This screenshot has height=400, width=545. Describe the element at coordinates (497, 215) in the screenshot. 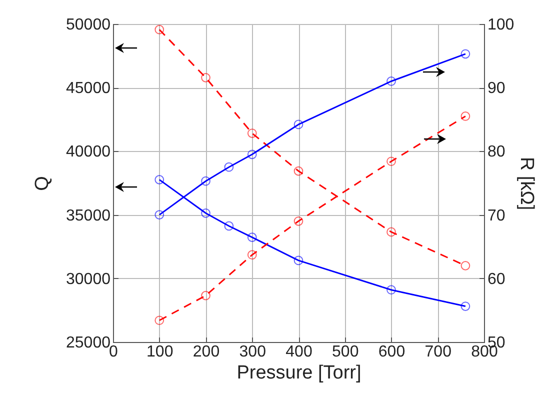

I see `y2-tick-label: 70` at that location.